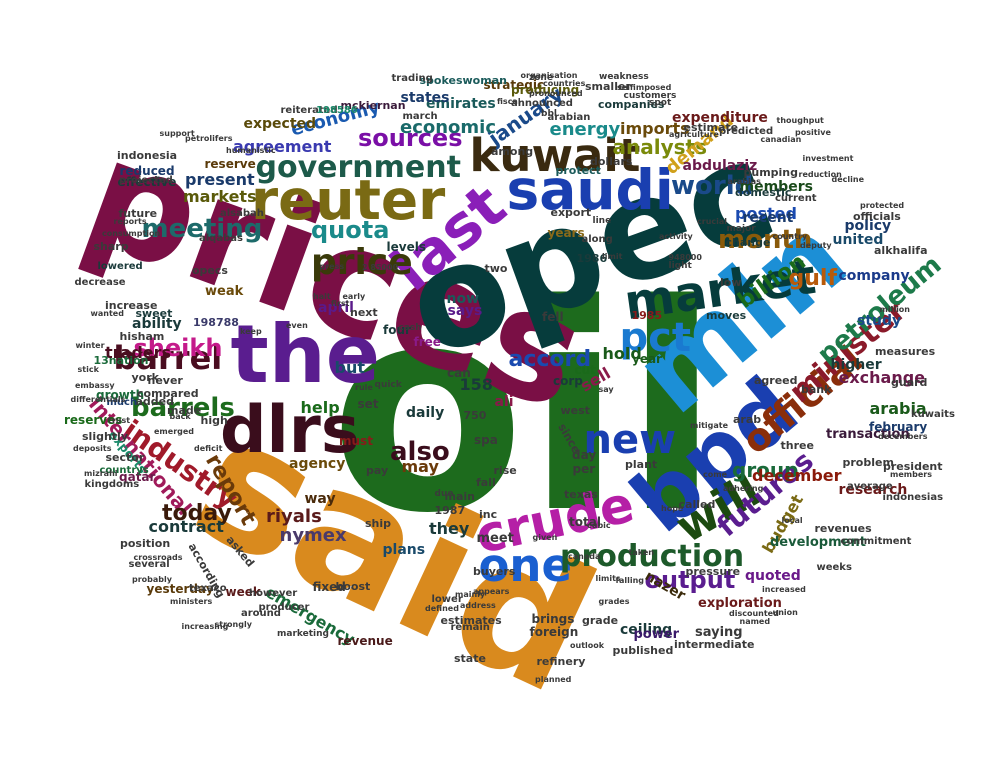 The width and height of the screenshot is (1000, 763). Describe the element at coordinates (261, 613) in the screenshot. I see `word-around: around` at that location.